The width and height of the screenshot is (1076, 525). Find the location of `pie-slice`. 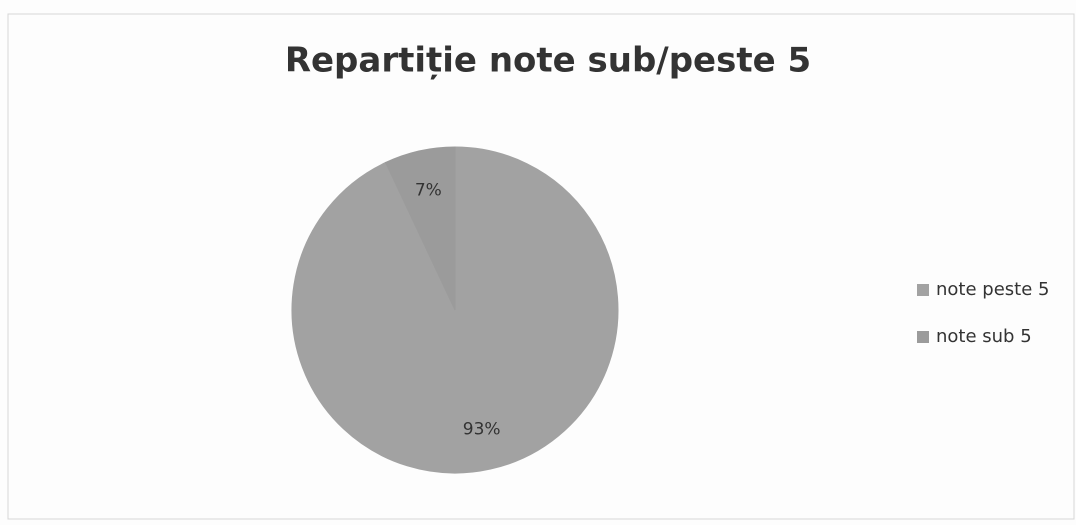

pie-slice is located at coordinates (420, 228).